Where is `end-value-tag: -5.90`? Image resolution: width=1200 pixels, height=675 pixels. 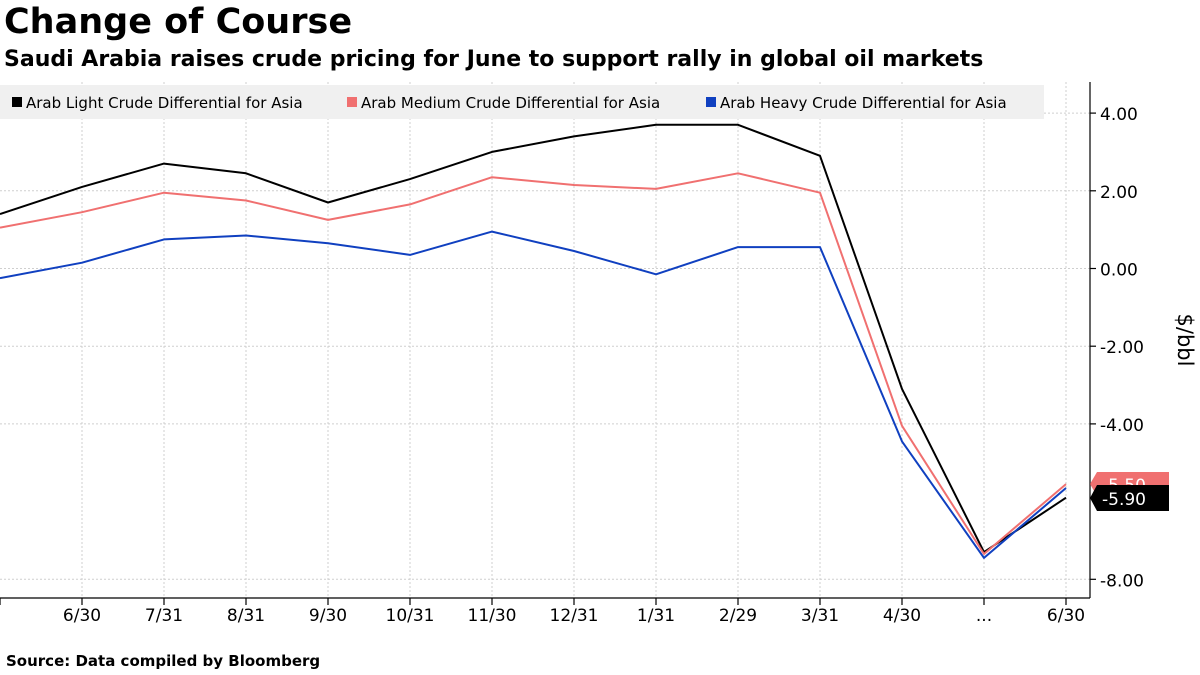
end-value-tag: -5.90 is located at coordinates (1129, 498).